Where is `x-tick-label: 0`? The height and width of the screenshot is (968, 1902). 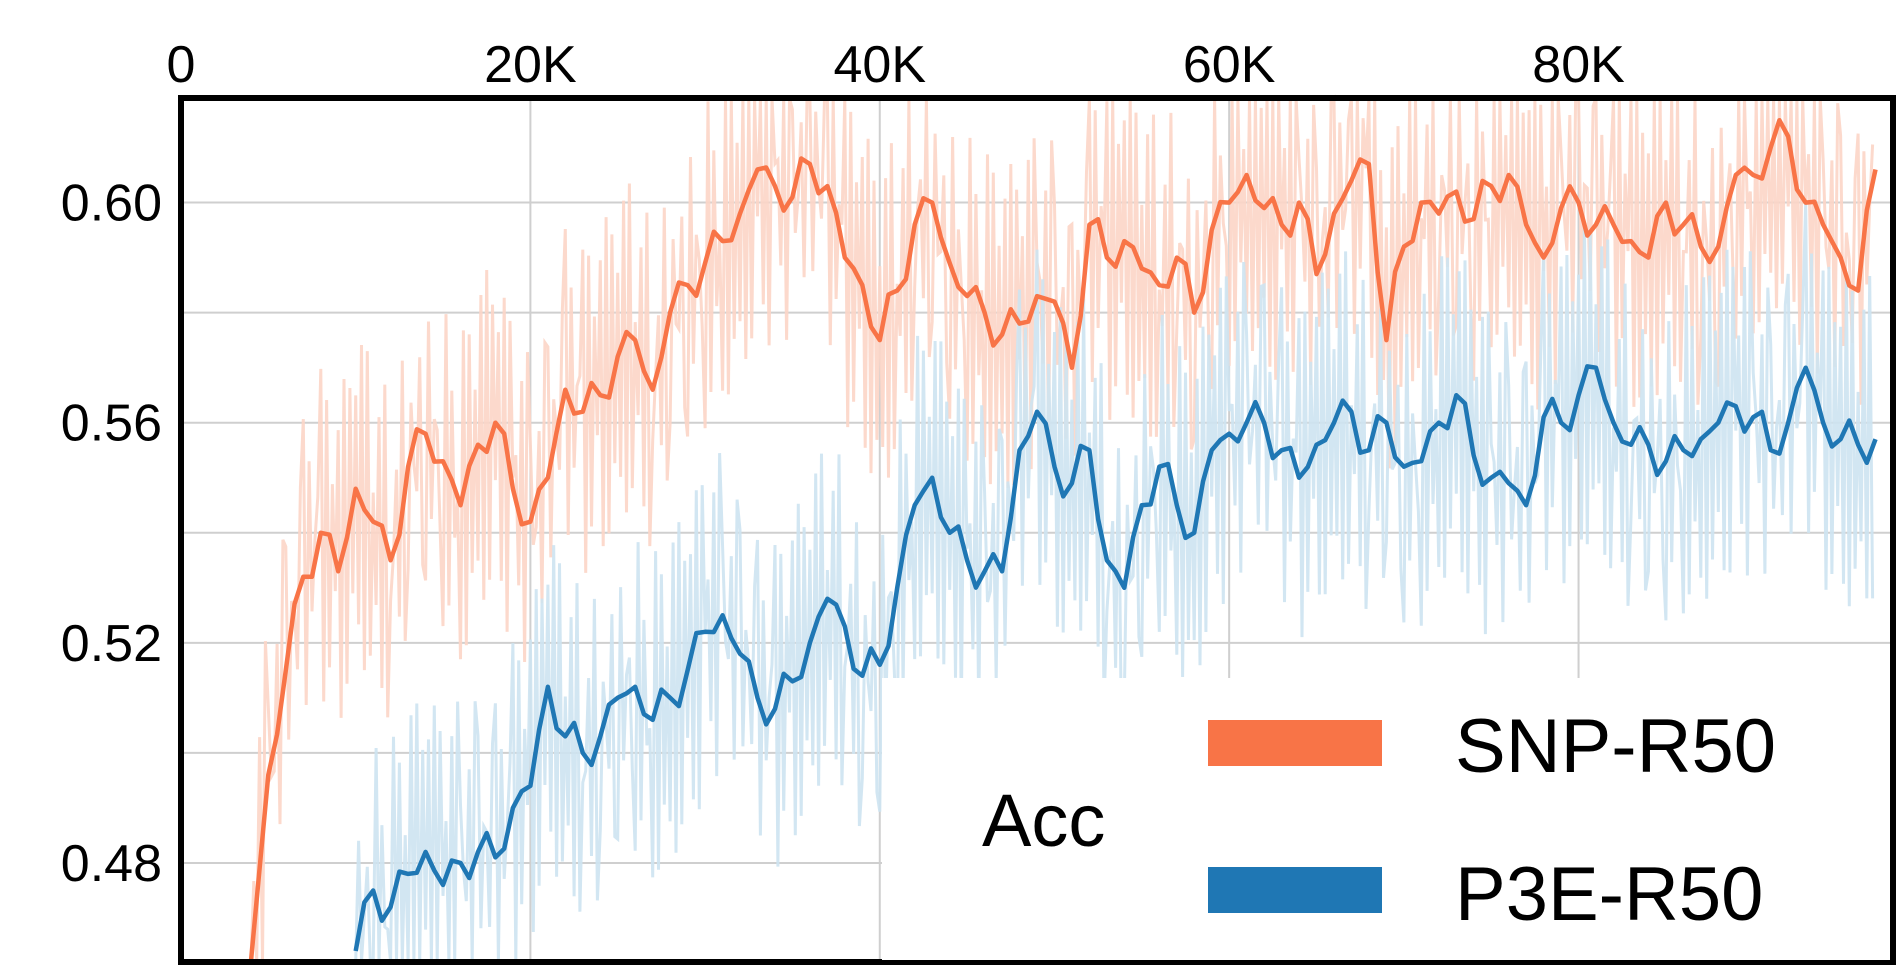 x-tick-label: 0 is located at coordinates (181, 65).